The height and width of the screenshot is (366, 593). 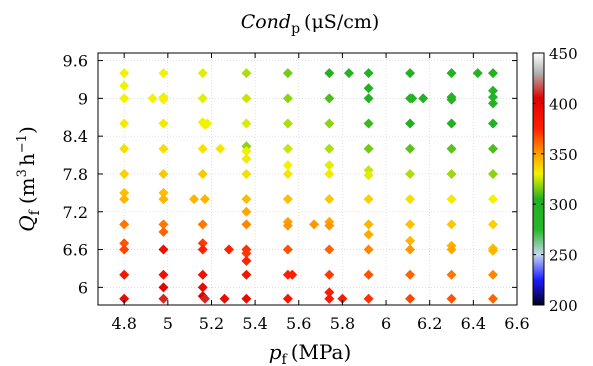 I want to click on y-tick-label: 7.2, so click(x=75, y=212).